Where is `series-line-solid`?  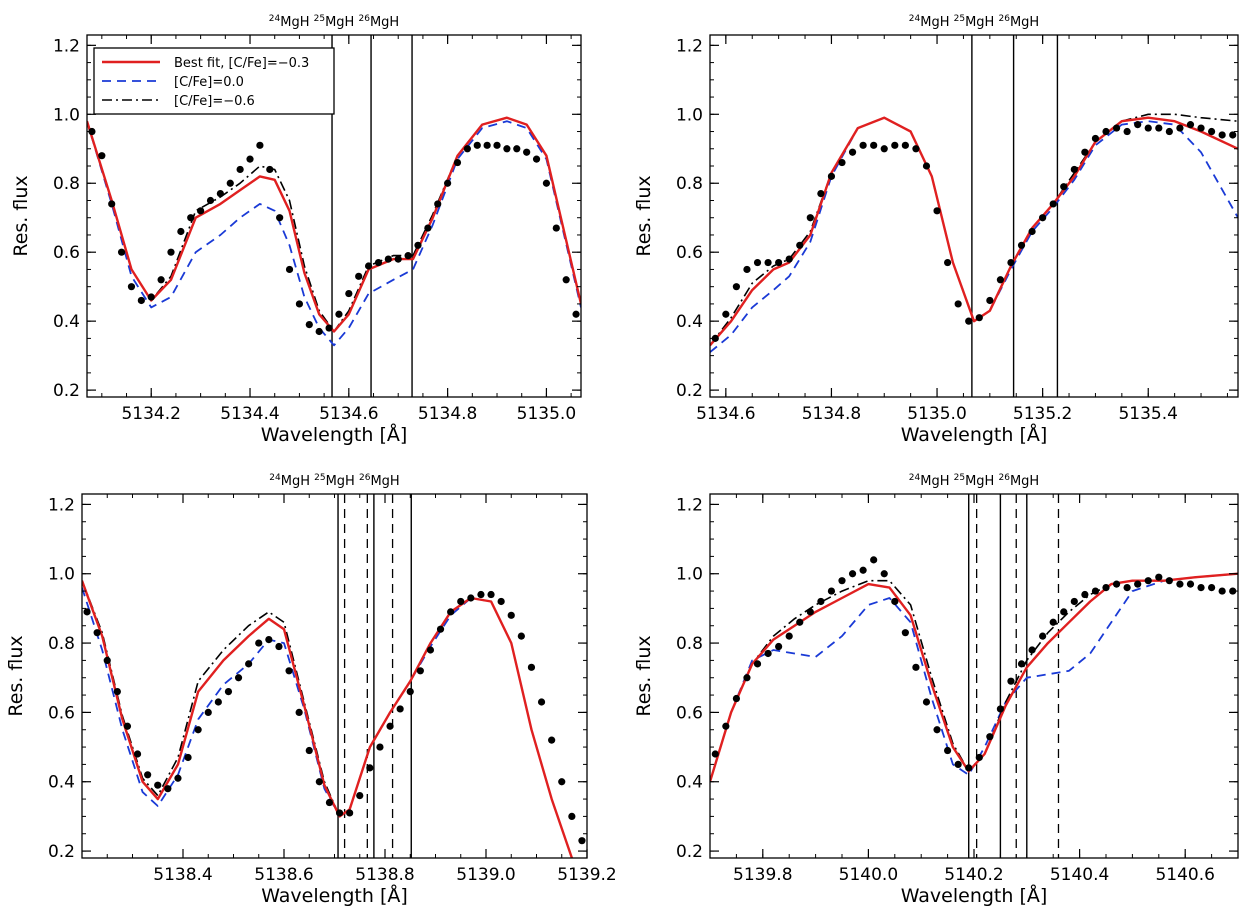
series-line-solid is located at coordinates (974, 677).